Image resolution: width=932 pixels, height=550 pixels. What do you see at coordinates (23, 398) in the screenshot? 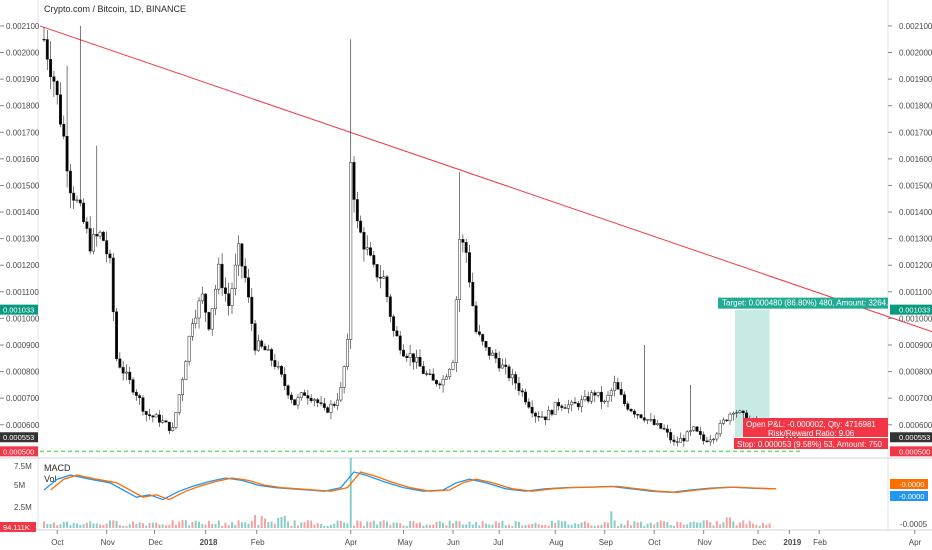
I see `price-tick-left: 0.000700` at bounding box center [23, 398].